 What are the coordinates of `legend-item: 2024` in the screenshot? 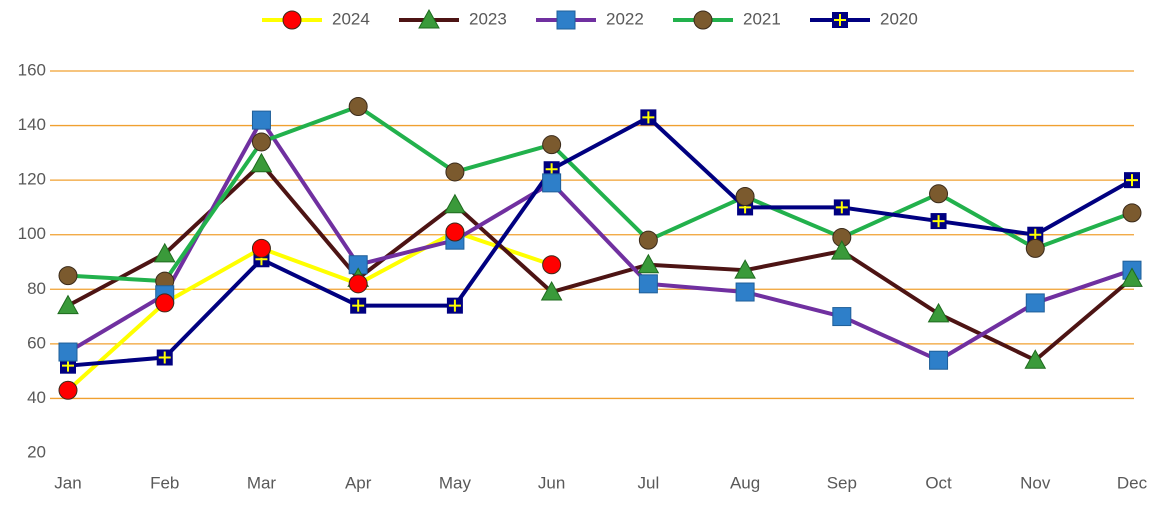 It's located at (316, 19).